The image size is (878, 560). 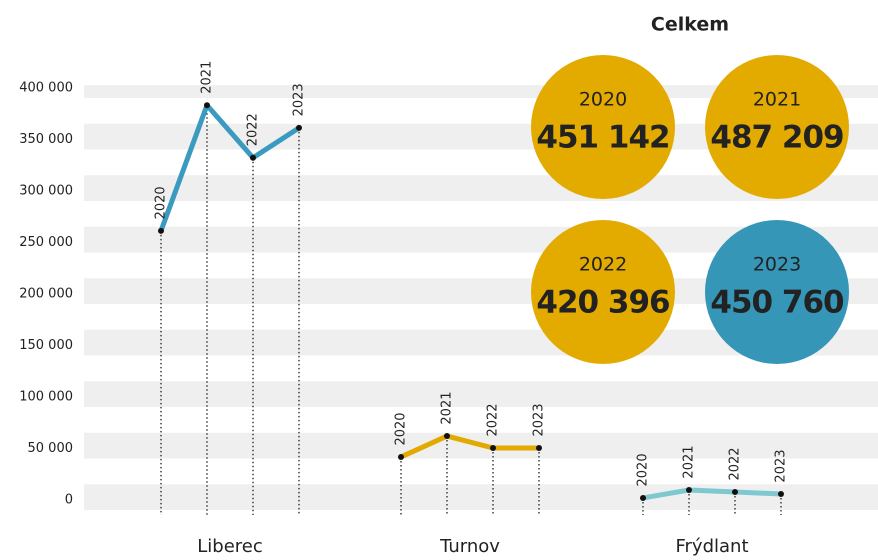 What do you see at coordinates (46, 191) in the screenshot?
I see `y-tick-label: 300 000` at bounding box center [46, 191].